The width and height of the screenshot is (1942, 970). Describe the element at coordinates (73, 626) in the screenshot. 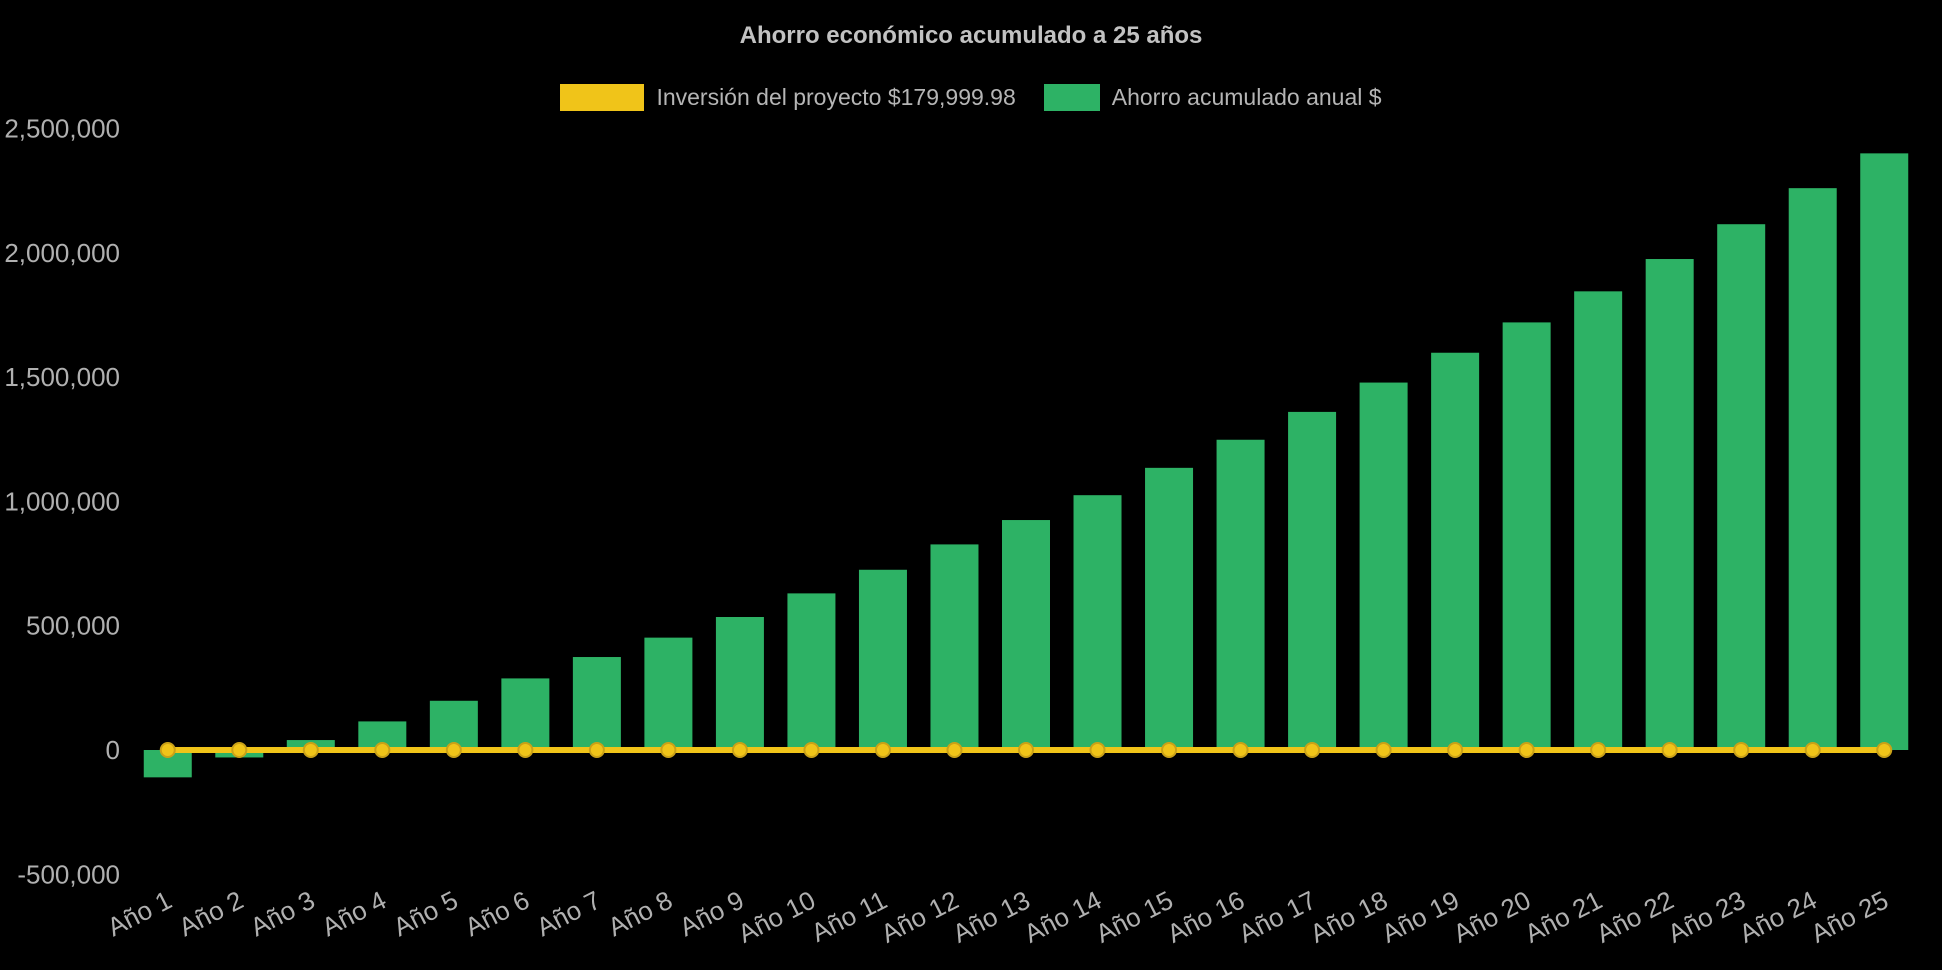

I see `y-tick-label: 500,000` at that location.